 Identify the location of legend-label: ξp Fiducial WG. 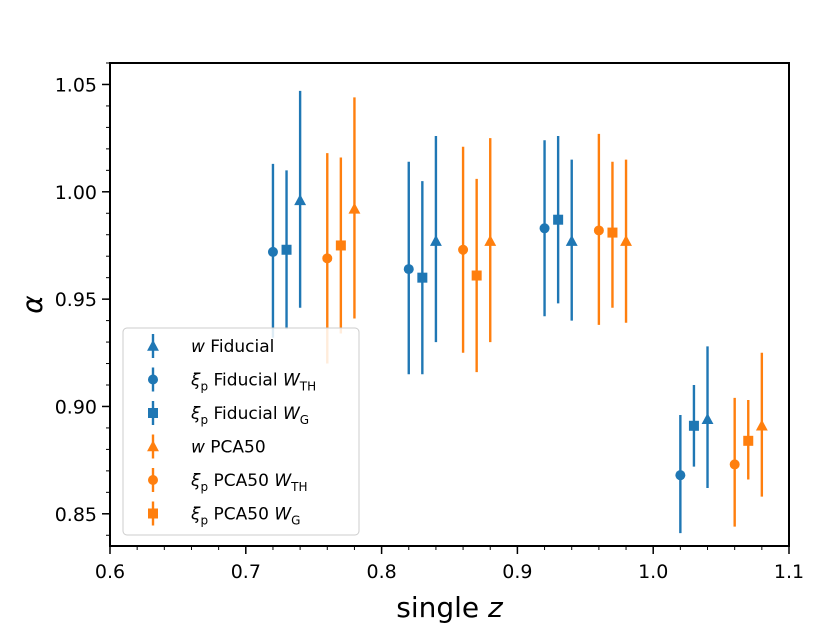
(249, 415).